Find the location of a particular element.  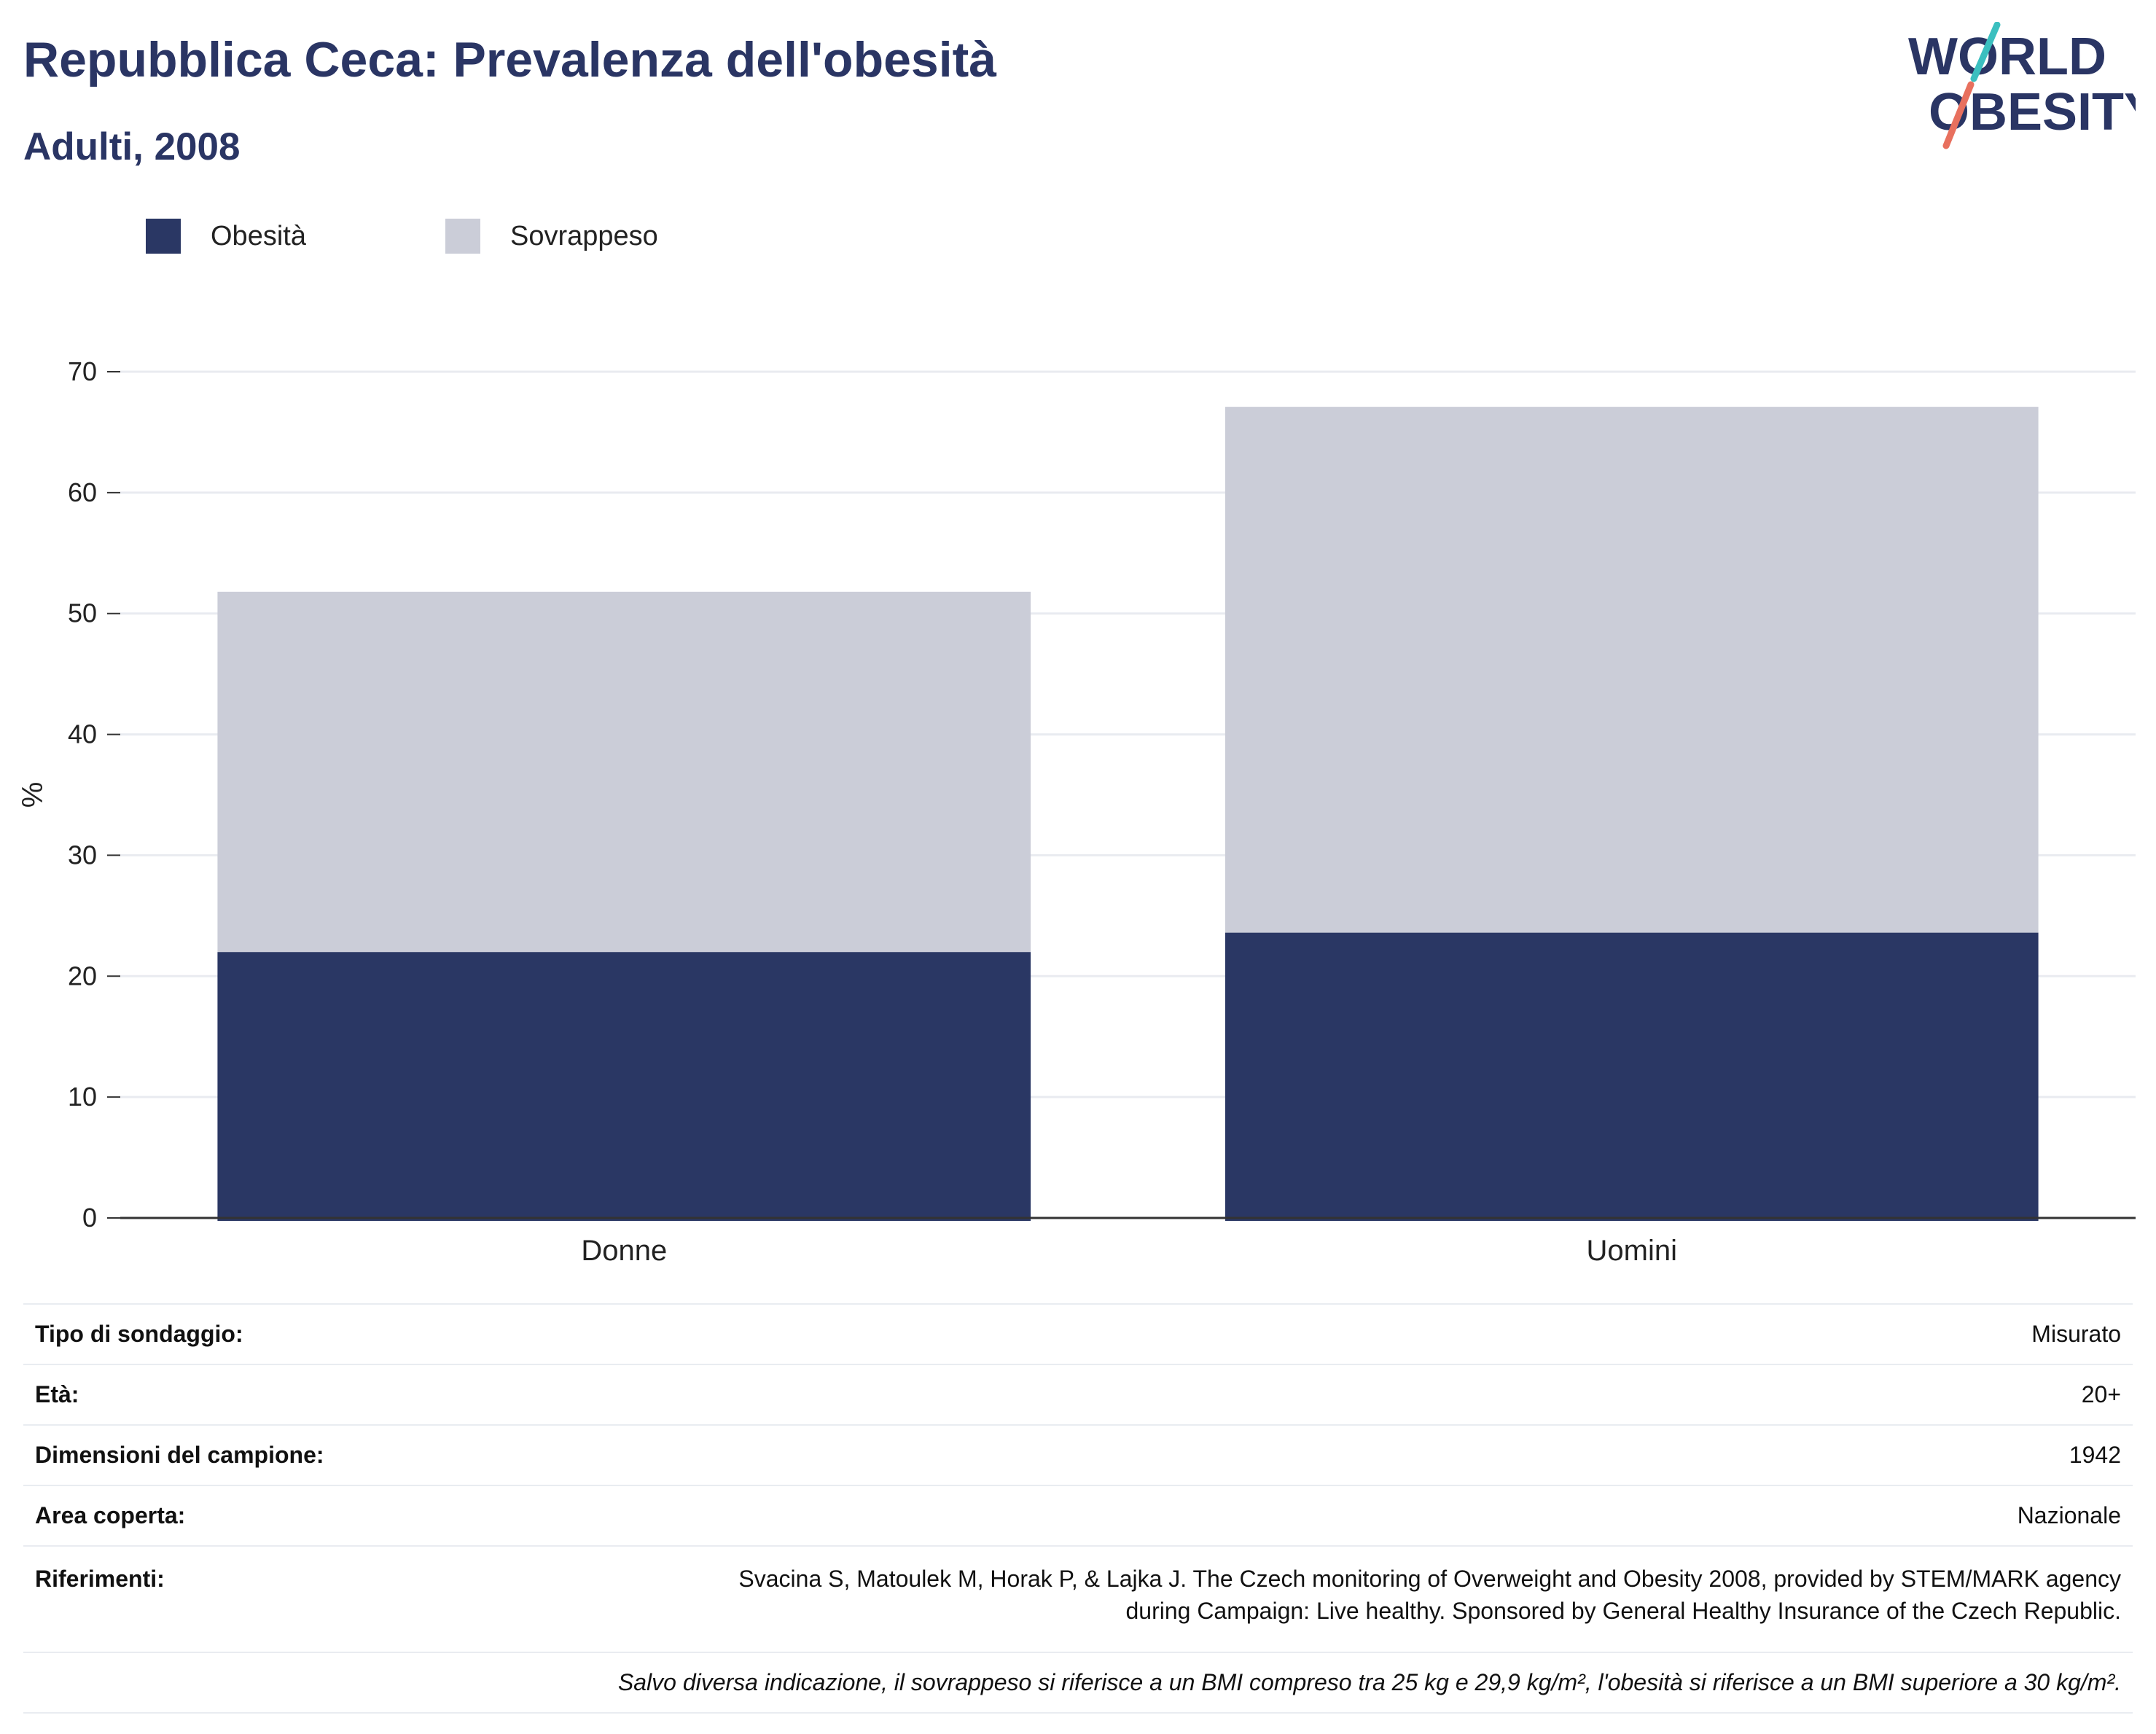

info-value: 20+ is located at coordinates (1345, 1395).